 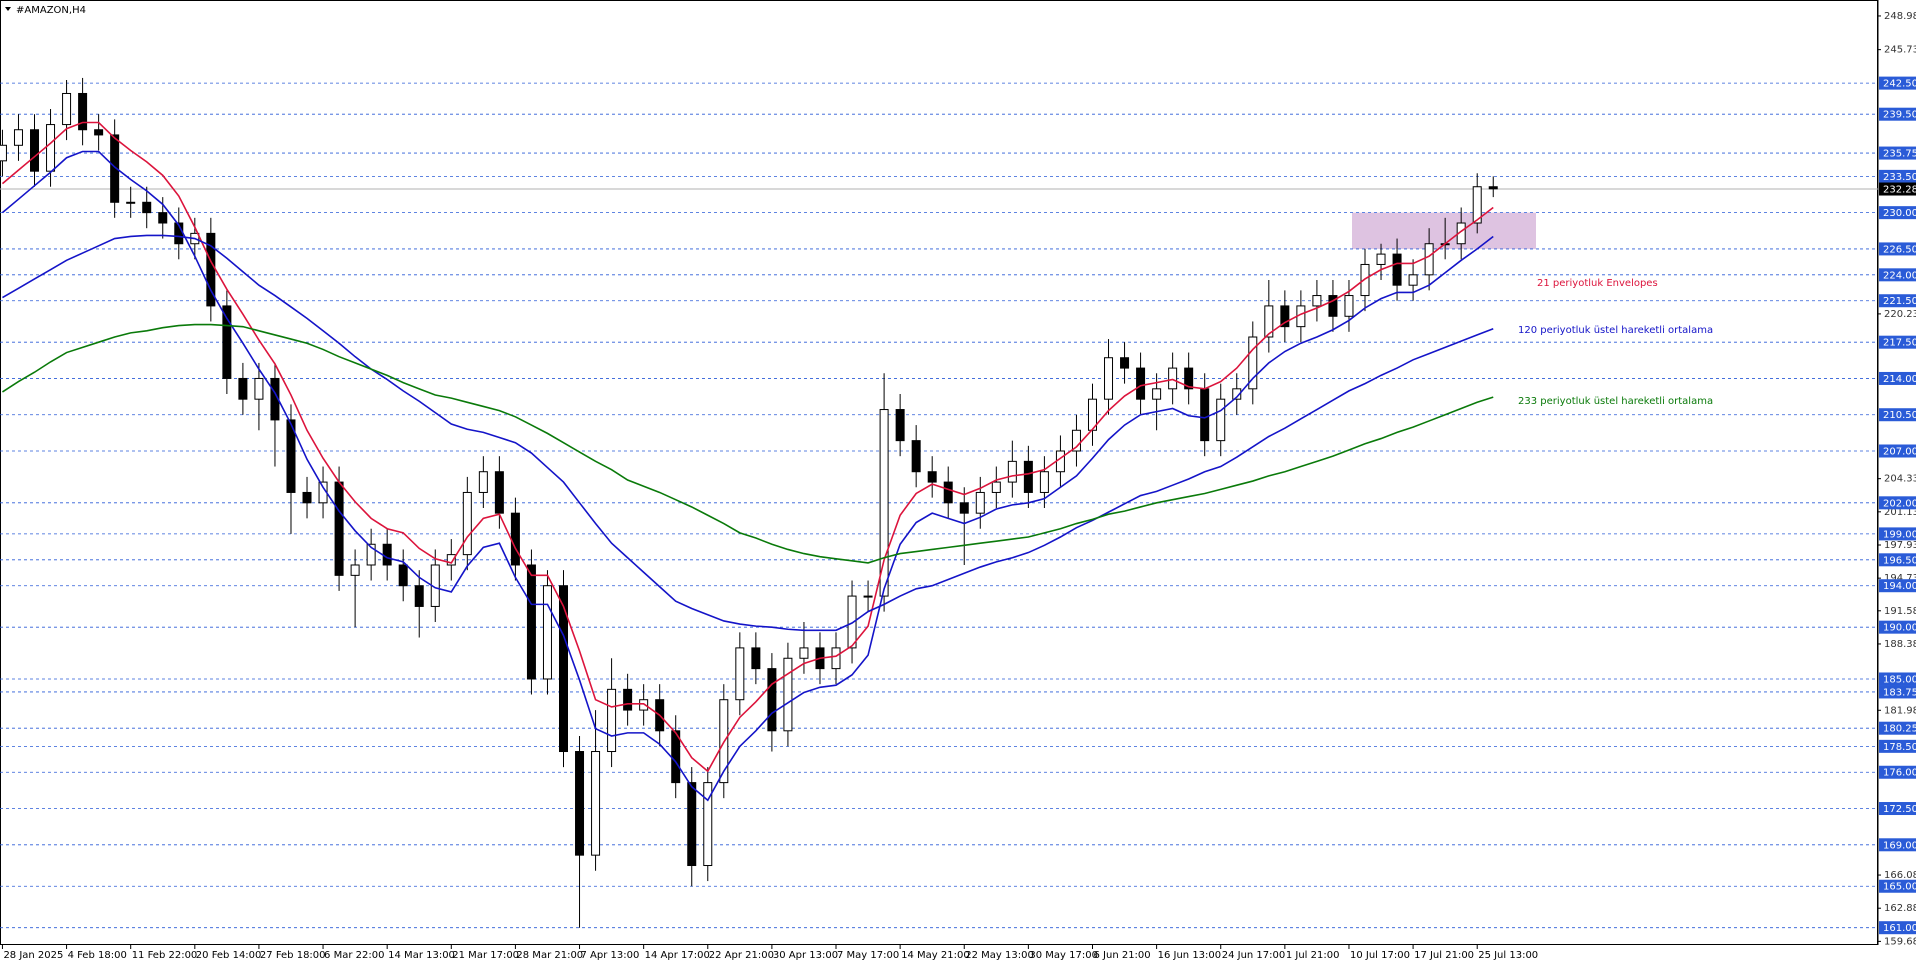 What do you see at coordinates (1508, 955) in the screenshot?
I see `x-tick-label: 25 Jul 13:00` at bounding box center [1508, 955].